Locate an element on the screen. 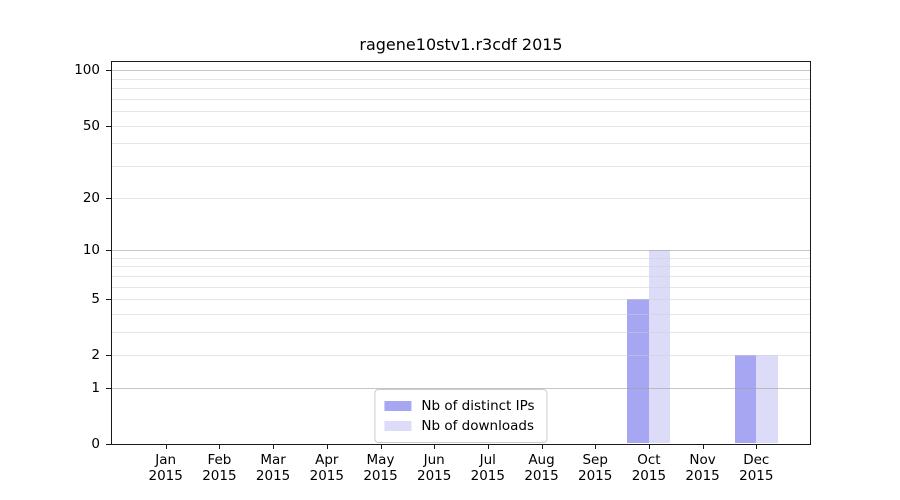 The height and width of the screenshot is (500, 900). x-tick-month: May is located at coordinates (380, 460).